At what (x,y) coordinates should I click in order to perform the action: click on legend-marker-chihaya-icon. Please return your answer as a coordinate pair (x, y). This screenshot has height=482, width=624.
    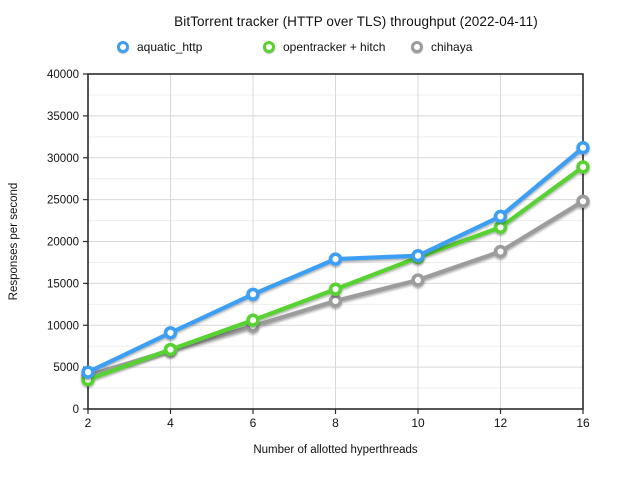
    Looking at the image, I should click on (417, 47).